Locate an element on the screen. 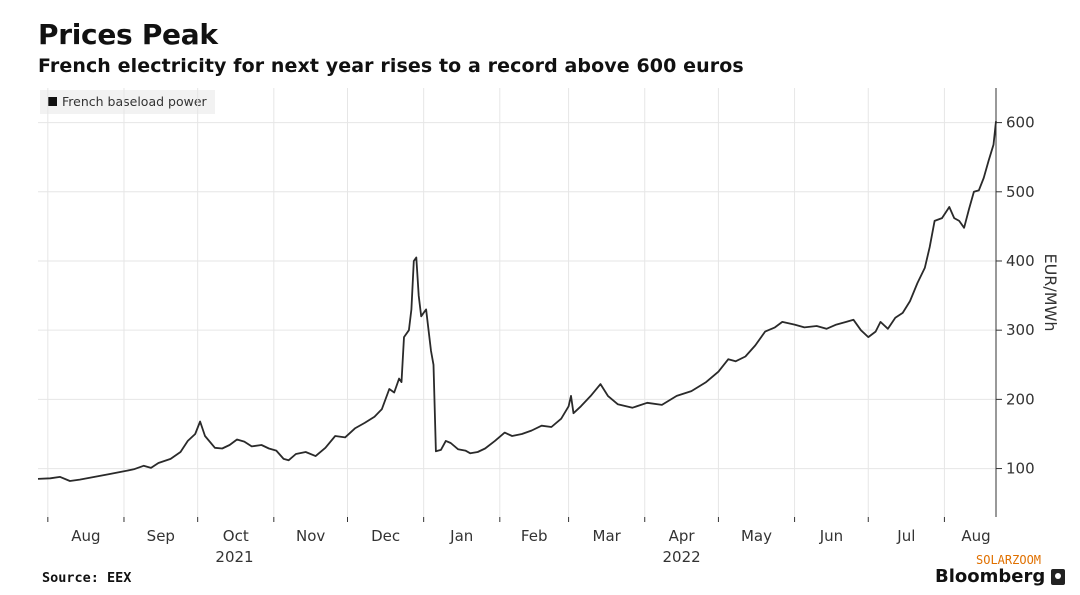 Image resolution: width=1080 pixels, height=595 pixels. y-tick-label: 100 is located at coordinates (1020, 469).